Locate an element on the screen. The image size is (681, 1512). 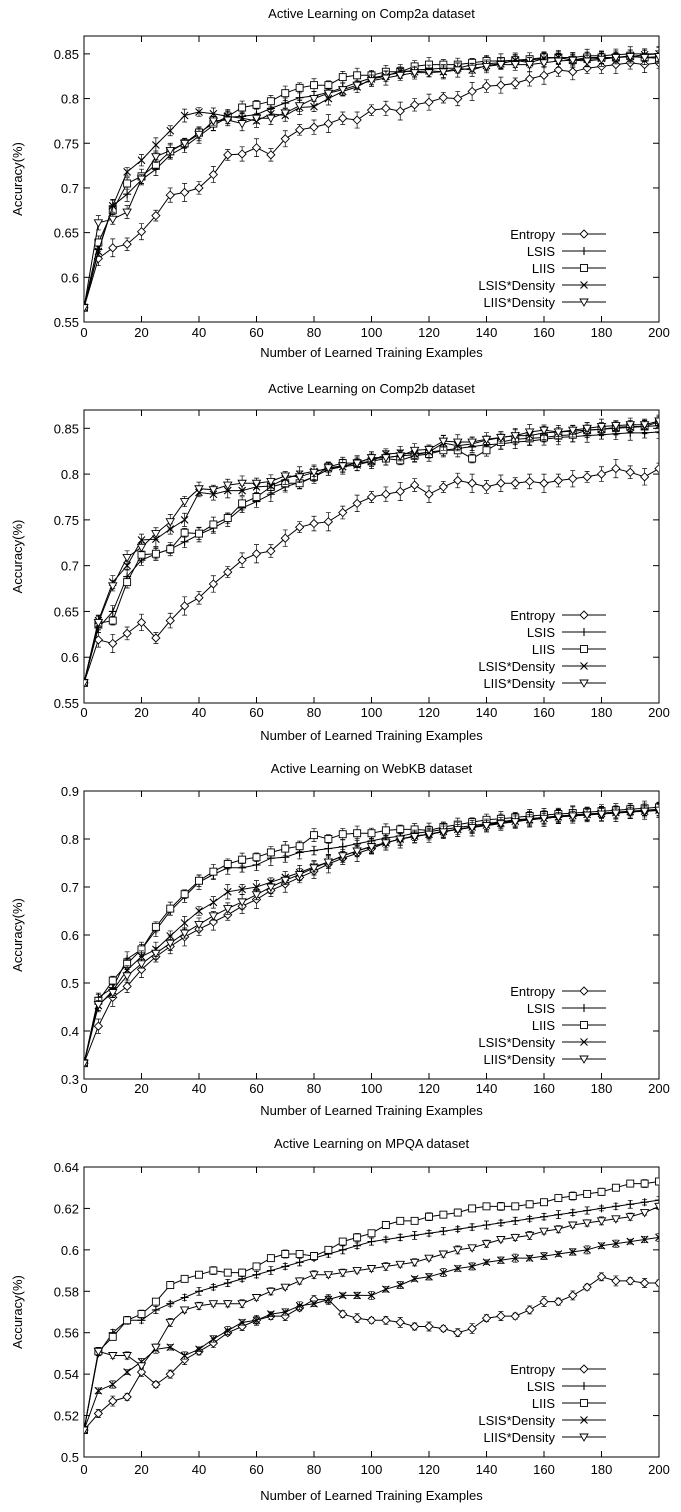
series-entropy is located at coordinates (371, 184).